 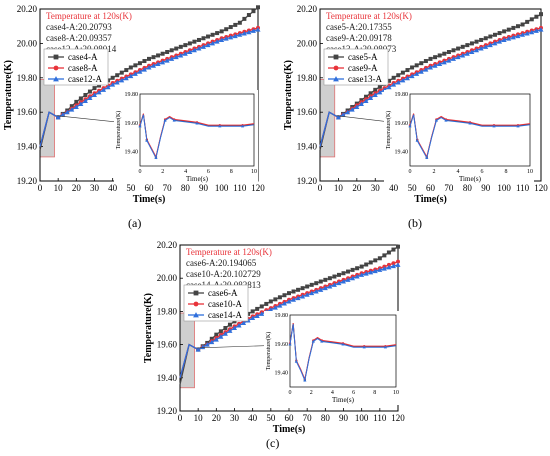 What do you see at coordinates (83, 57) in the screenshot?
I see `legend-label: case4-A` at bounding box center [83, 57].